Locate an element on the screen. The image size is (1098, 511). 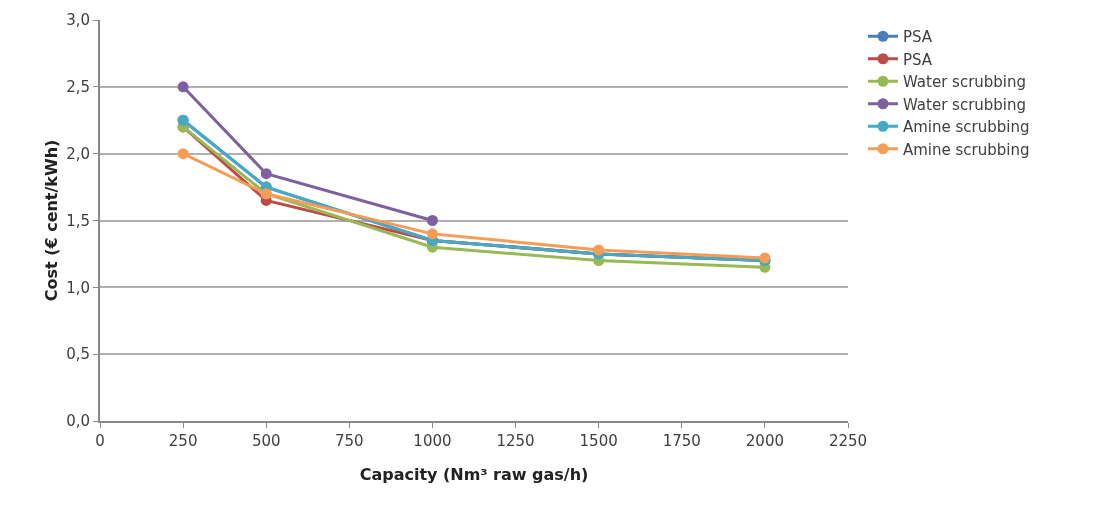
x-tick-label: 2000 is located at coordinates (764, 441).